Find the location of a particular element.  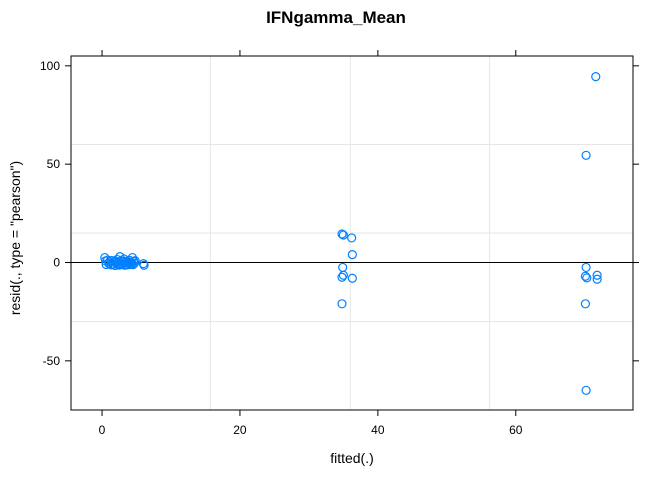

y-tick-label-3: 100 is located at coordinates (50, 66).